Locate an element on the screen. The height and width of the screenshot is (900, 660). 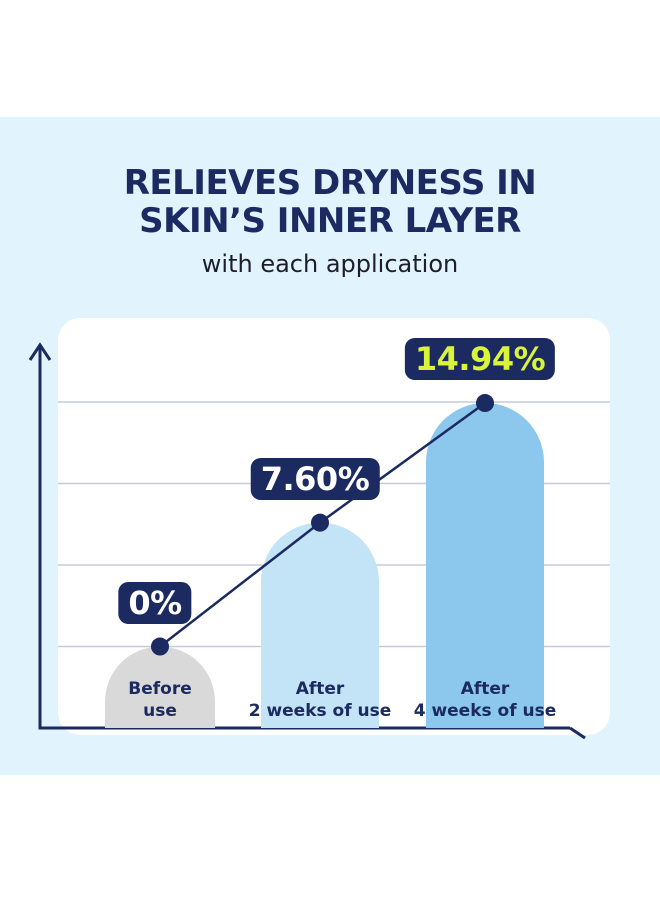
value-label: 14.94% is located at coordinates (480, 359).